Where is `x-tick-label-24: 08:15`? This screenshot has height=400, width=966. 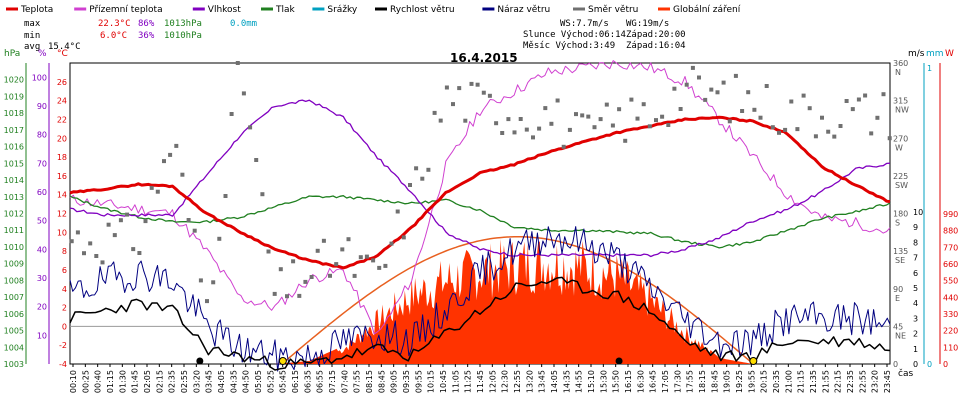 x-tick-label-24: 08:15 is located at coordinates (369, 381).